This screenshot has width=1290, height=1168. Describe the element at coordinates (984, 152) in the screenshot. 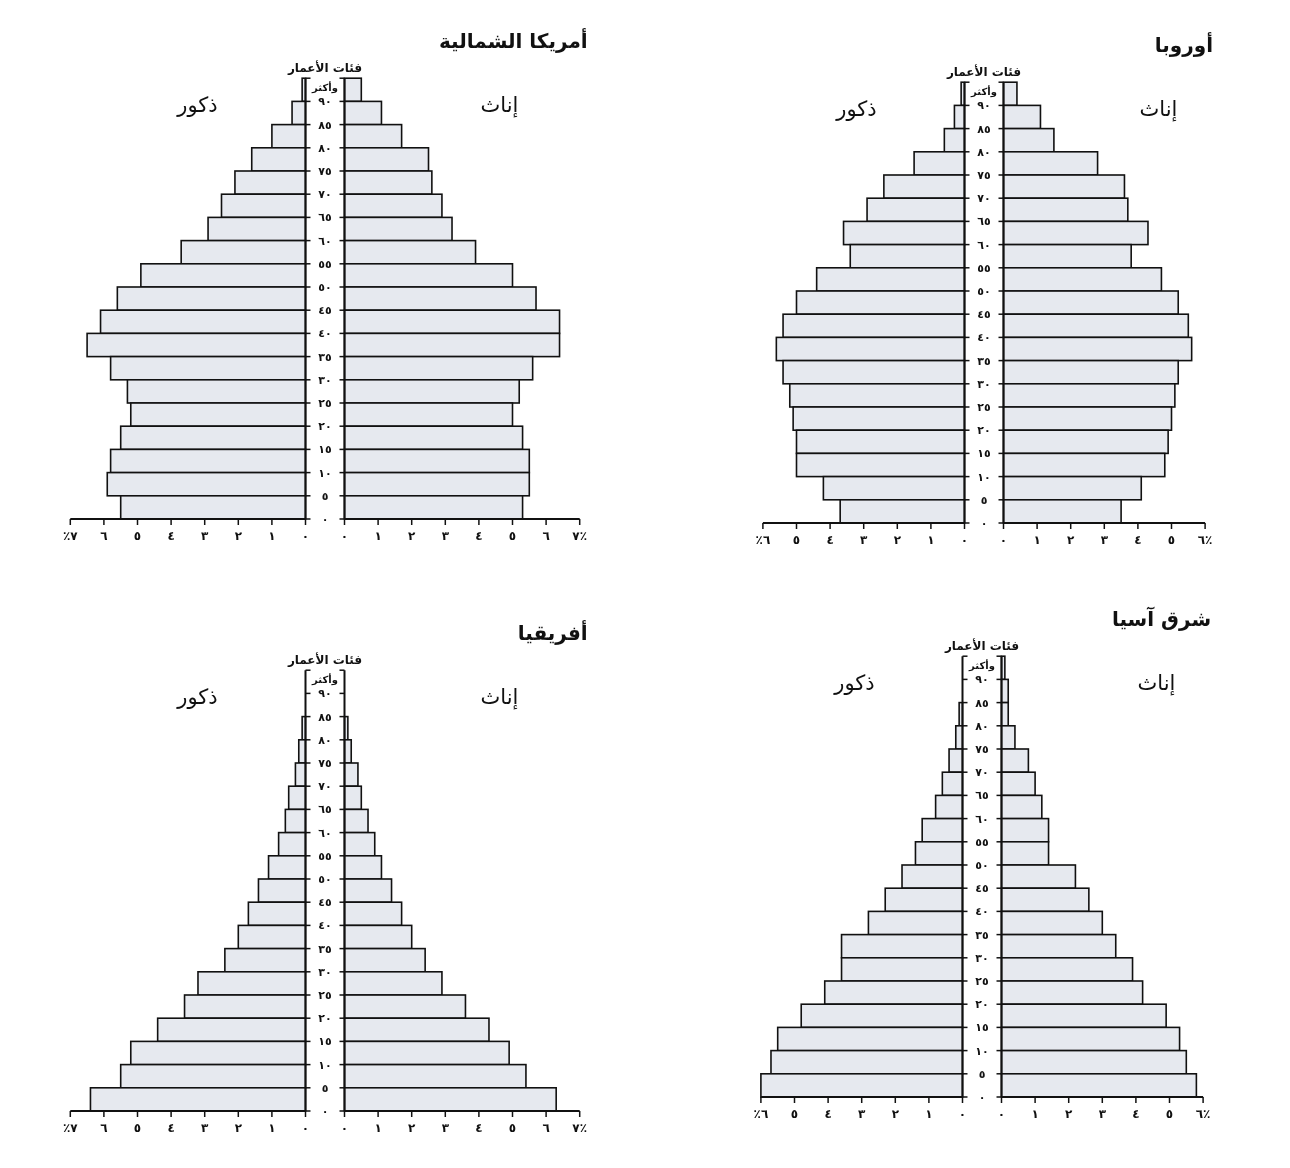

I see `y-tick-label: ٨٠` at that location.